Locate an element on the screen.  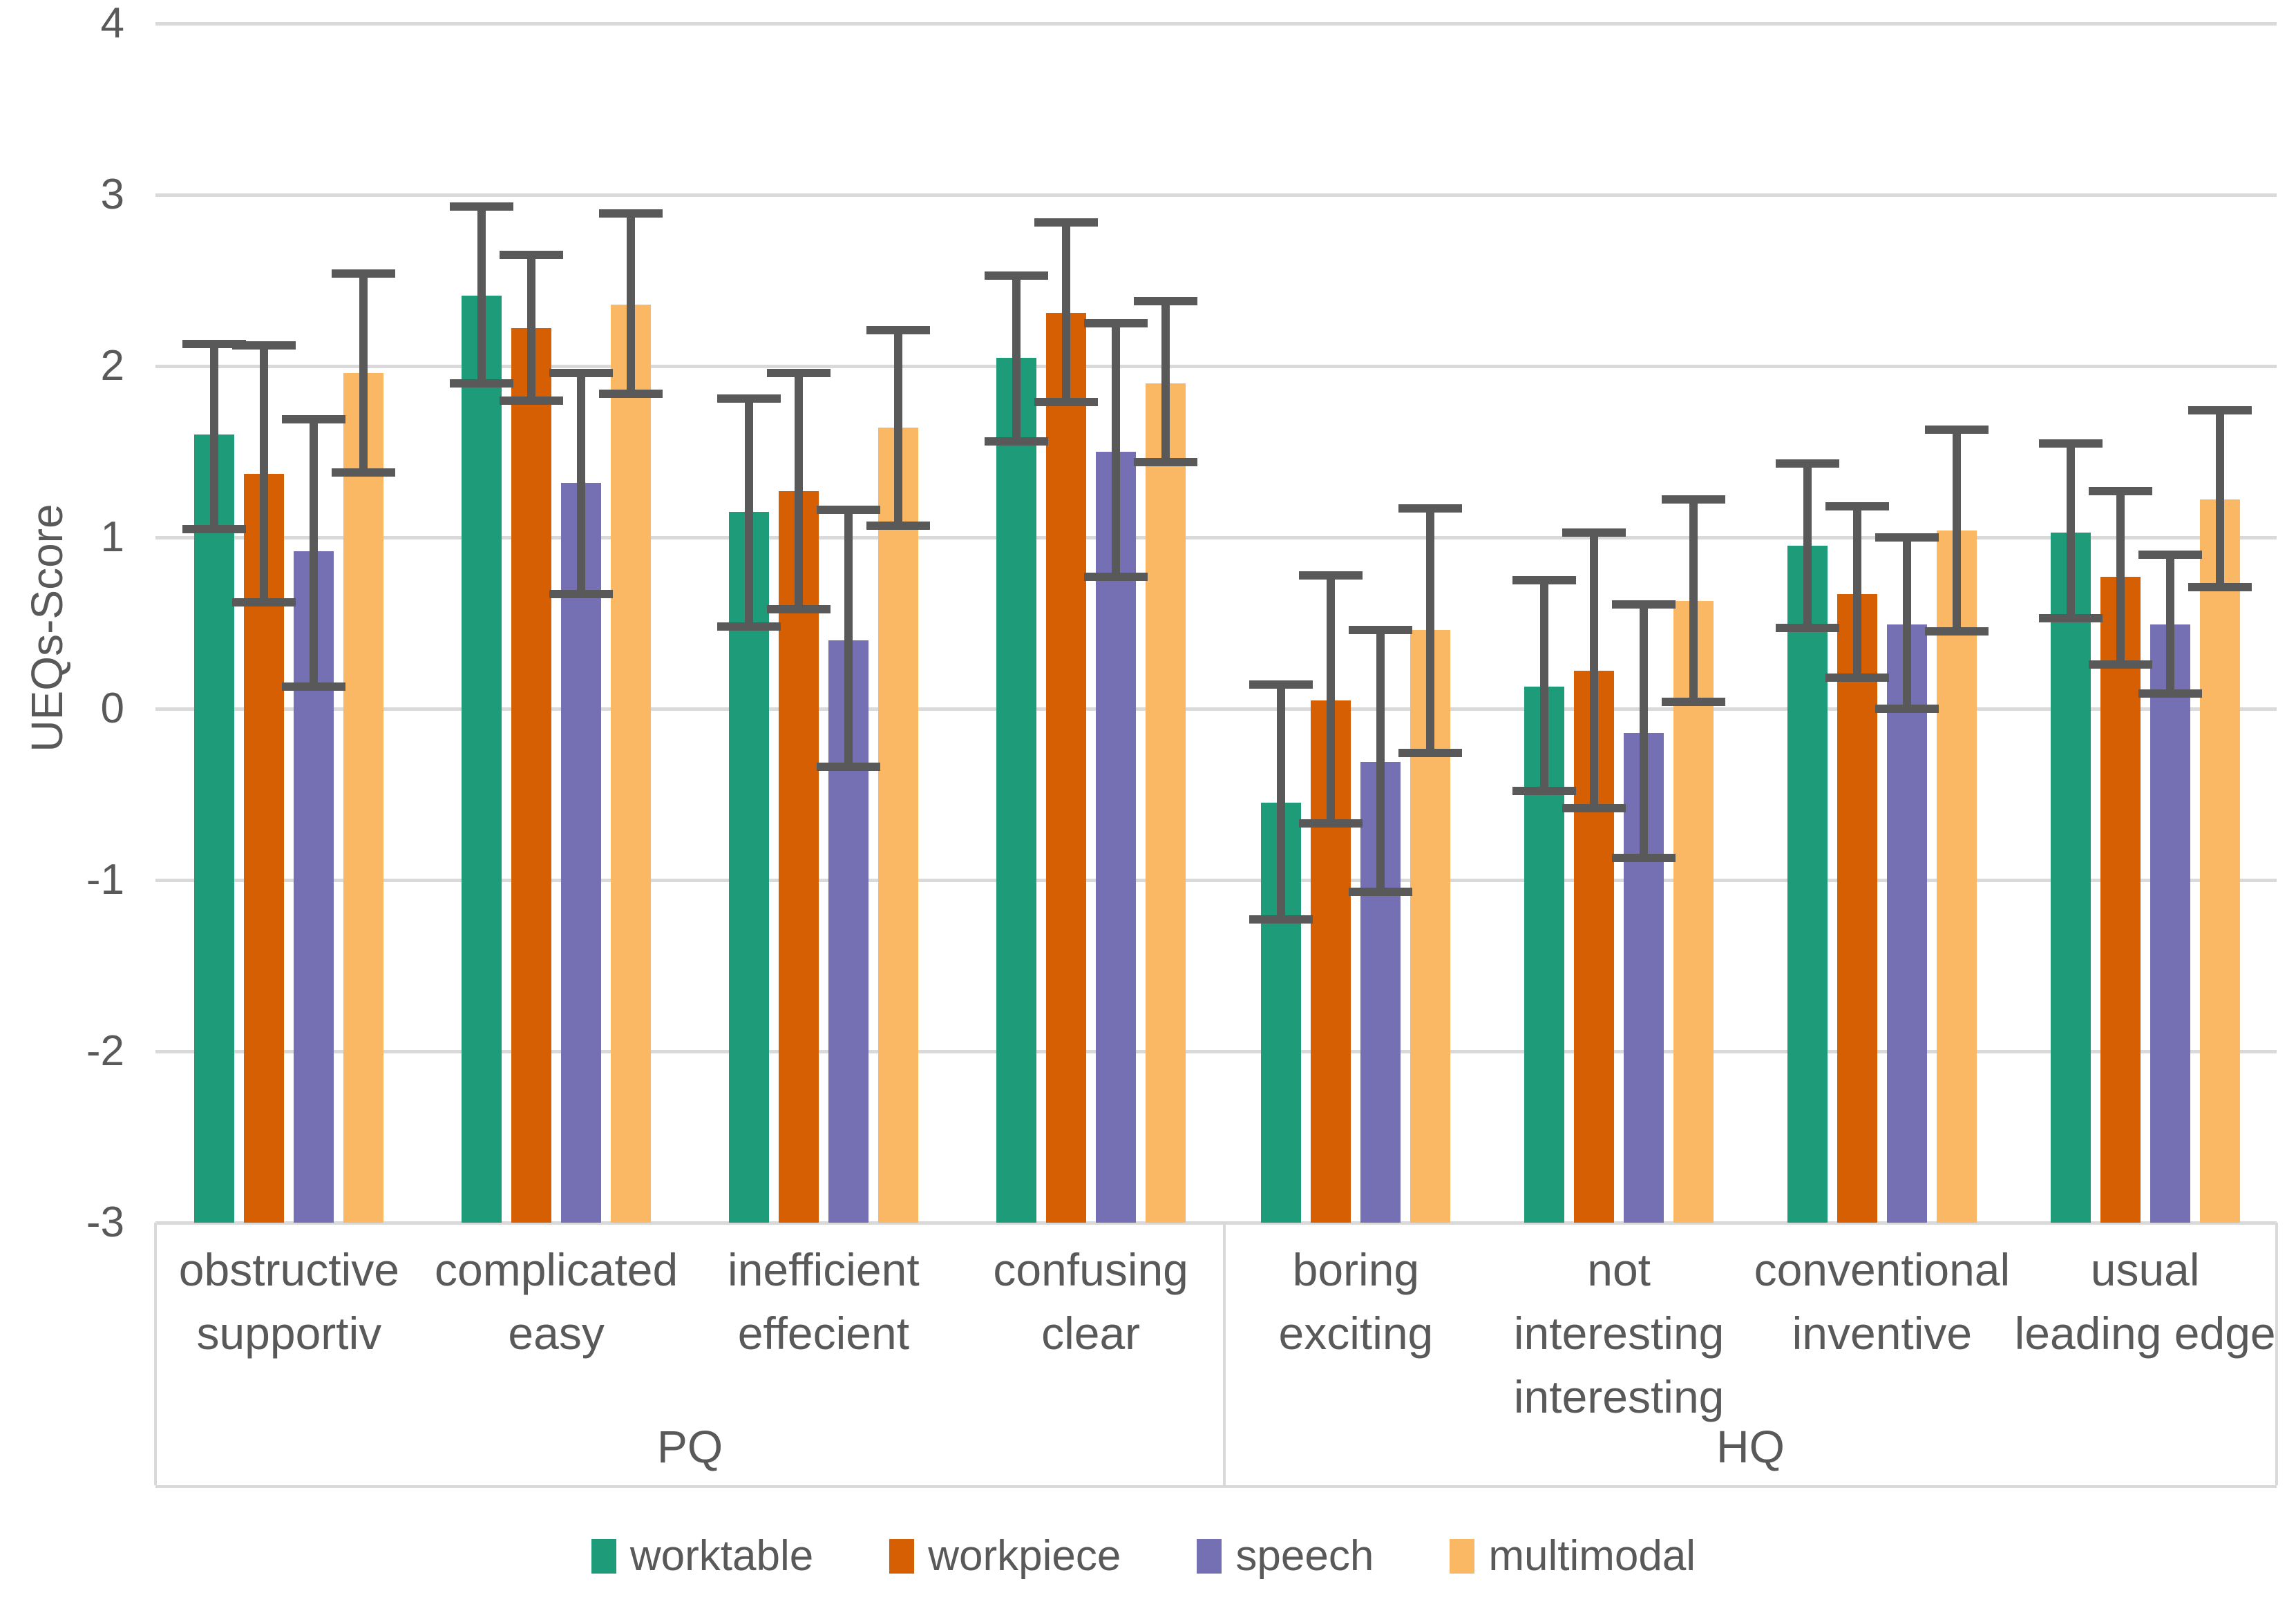
legend-item-worktable: worktable is located at coordinates (702, 1556).